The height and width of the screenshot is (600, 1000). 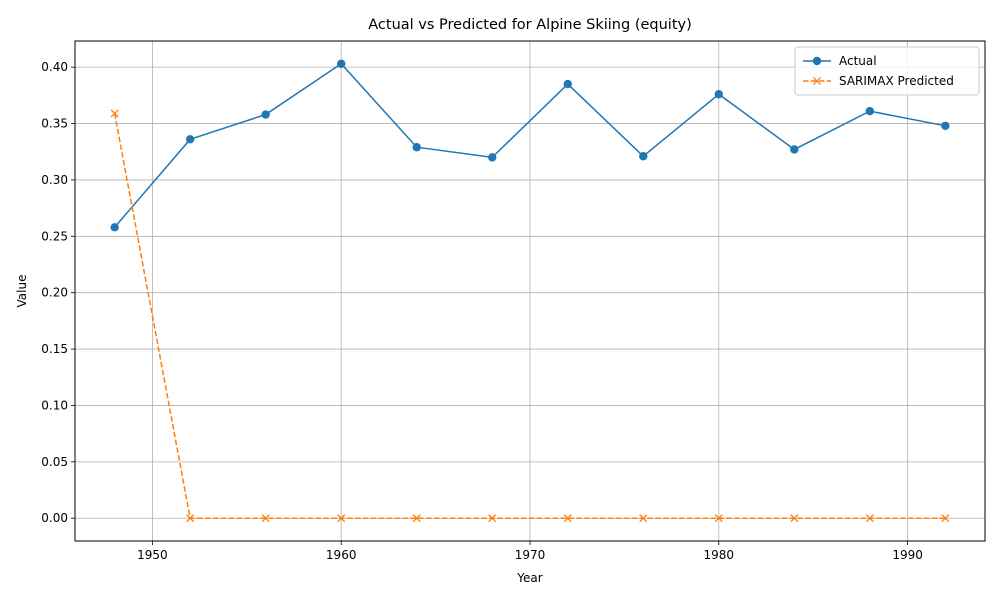 What do you see at coordinates (54, 293) in the screenshot?
I see `y-tick-label: 0.20` at bounding box center [54, 293].